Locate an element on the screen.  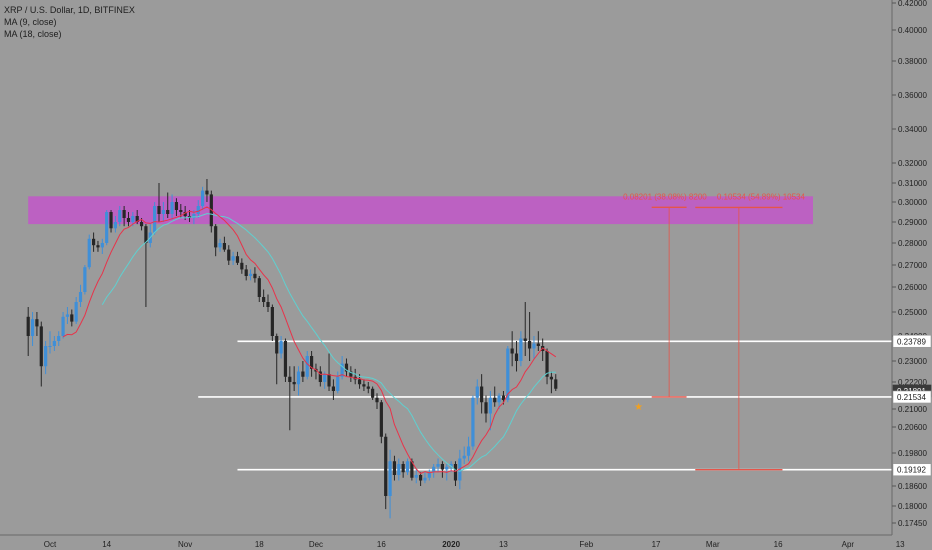
indicator-ma9-label: MA (9, close) is located at coordinates (30, 22).